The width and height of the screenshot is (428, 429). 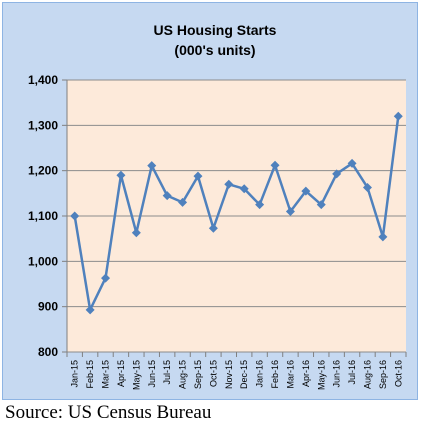 I want to click on x-tick-label: Feb-15, so click(x=90, y=374).